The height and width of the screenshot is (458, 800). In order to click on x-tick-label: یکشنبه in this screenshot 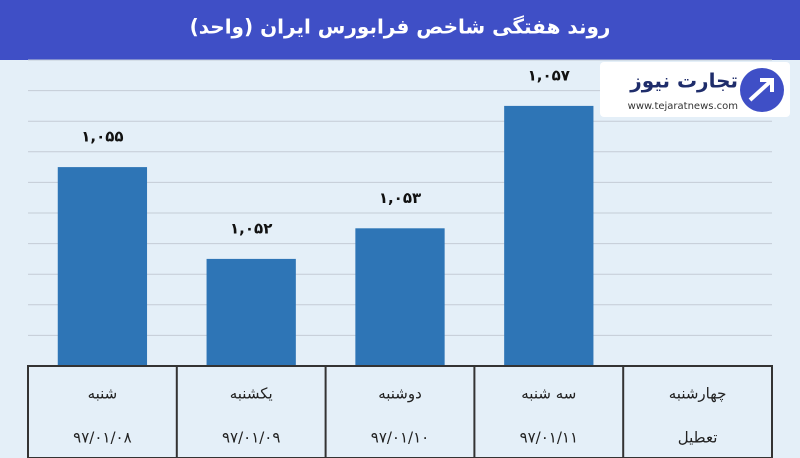, I will do `click(251, 394)`.